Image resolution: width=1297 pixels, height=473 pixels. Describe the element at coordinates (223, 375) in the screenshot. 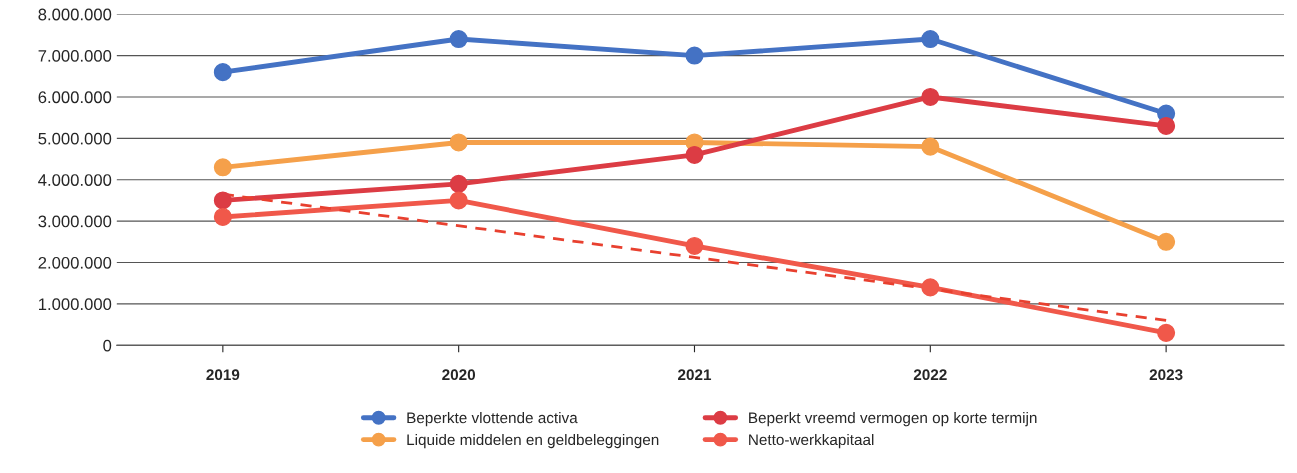

I see `x-tick-label: 2019` at that location.